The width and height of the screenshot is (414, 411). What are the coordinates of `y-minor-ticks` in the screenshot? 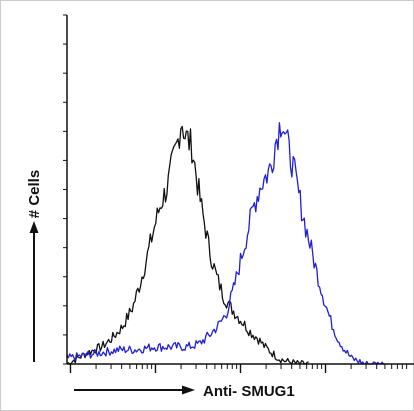 It's located at (65, 189).